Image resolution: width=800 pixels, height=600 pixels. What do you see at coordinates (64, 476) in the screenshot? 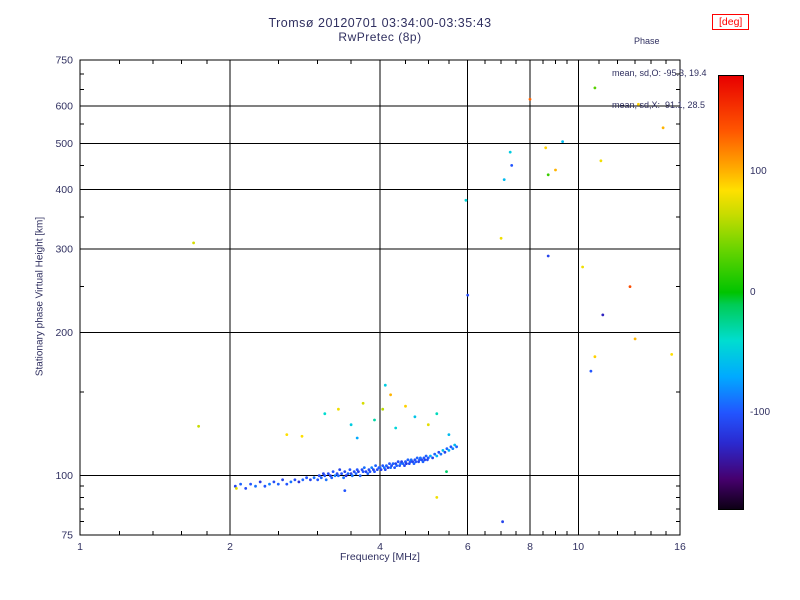
I see `y-tick-label: 100` at bounding box center [64, 476].